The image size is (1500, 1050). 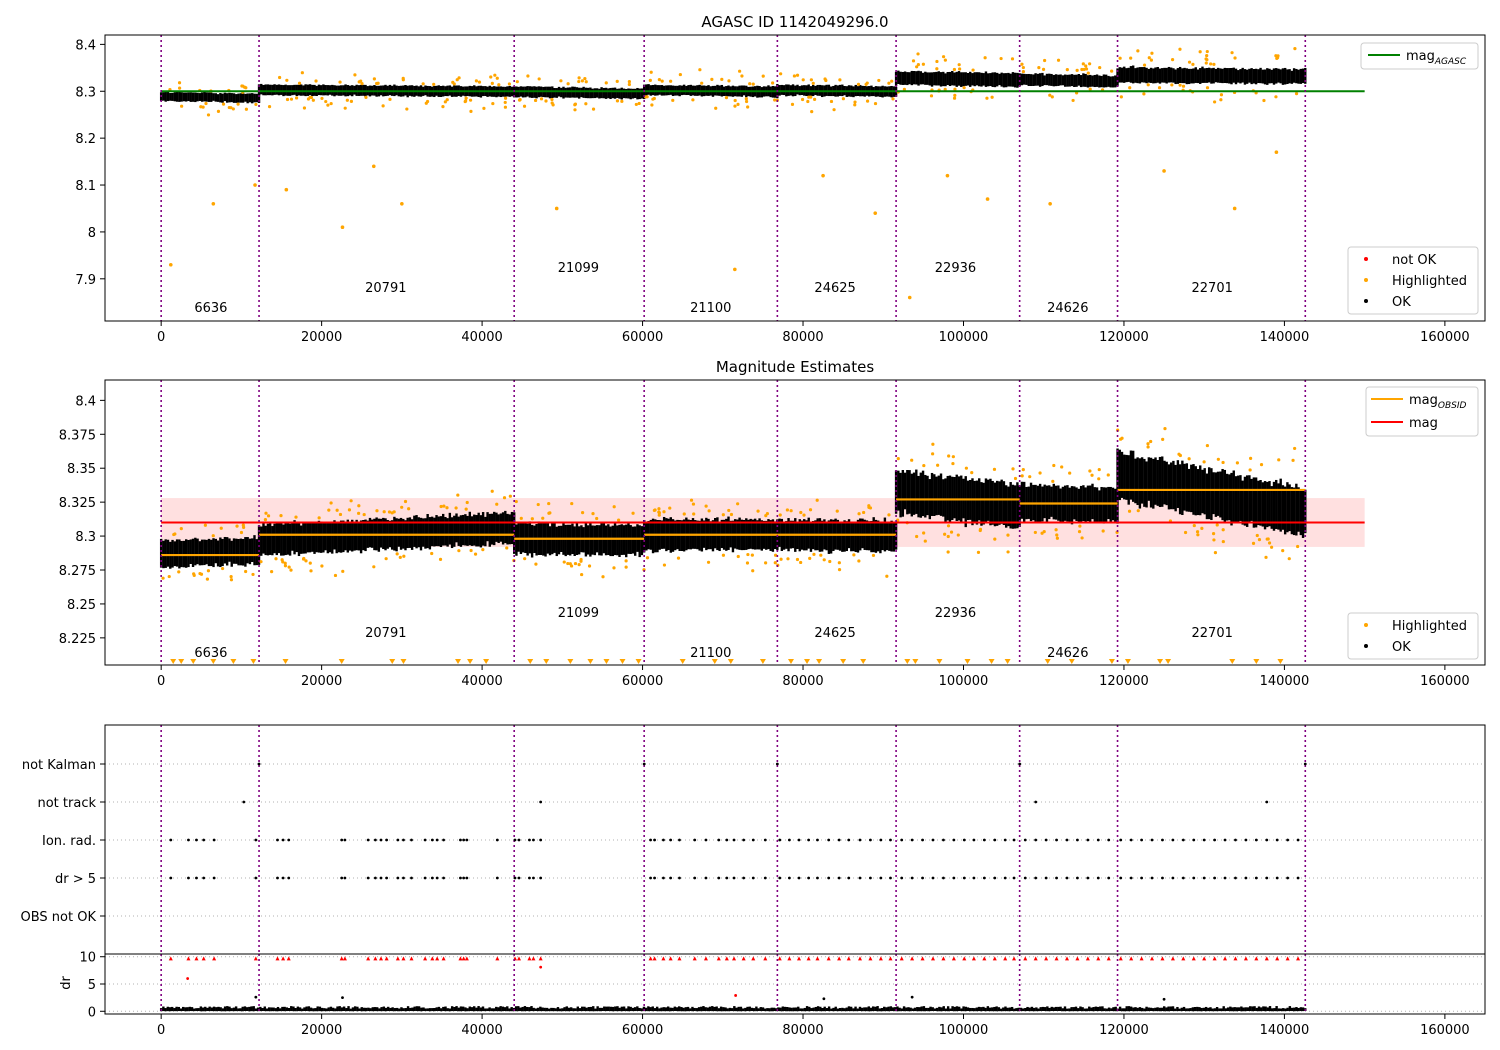 I want to click on magnitude-line-legend: magOBSID mag, so click(x=1422, y=411).